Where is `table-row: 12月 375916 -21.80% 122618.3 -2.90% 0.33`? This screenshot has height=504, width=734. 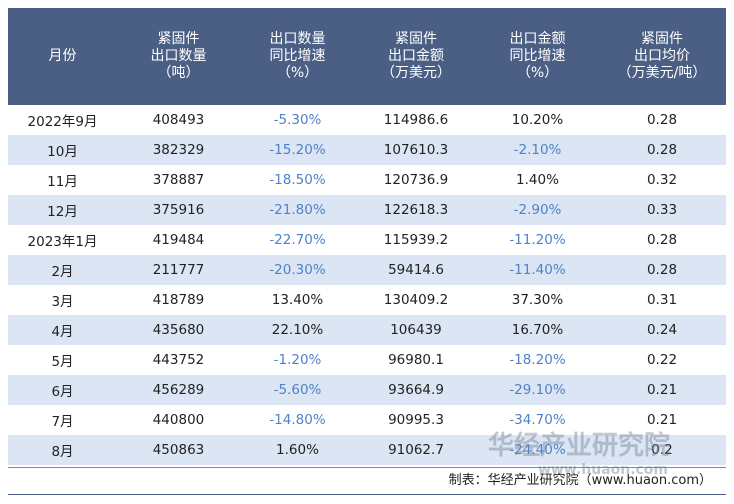
table-row: 12月 375916 -21.80% 122618.3 -2.90% 0.33 is located at coordinates (367, 210).